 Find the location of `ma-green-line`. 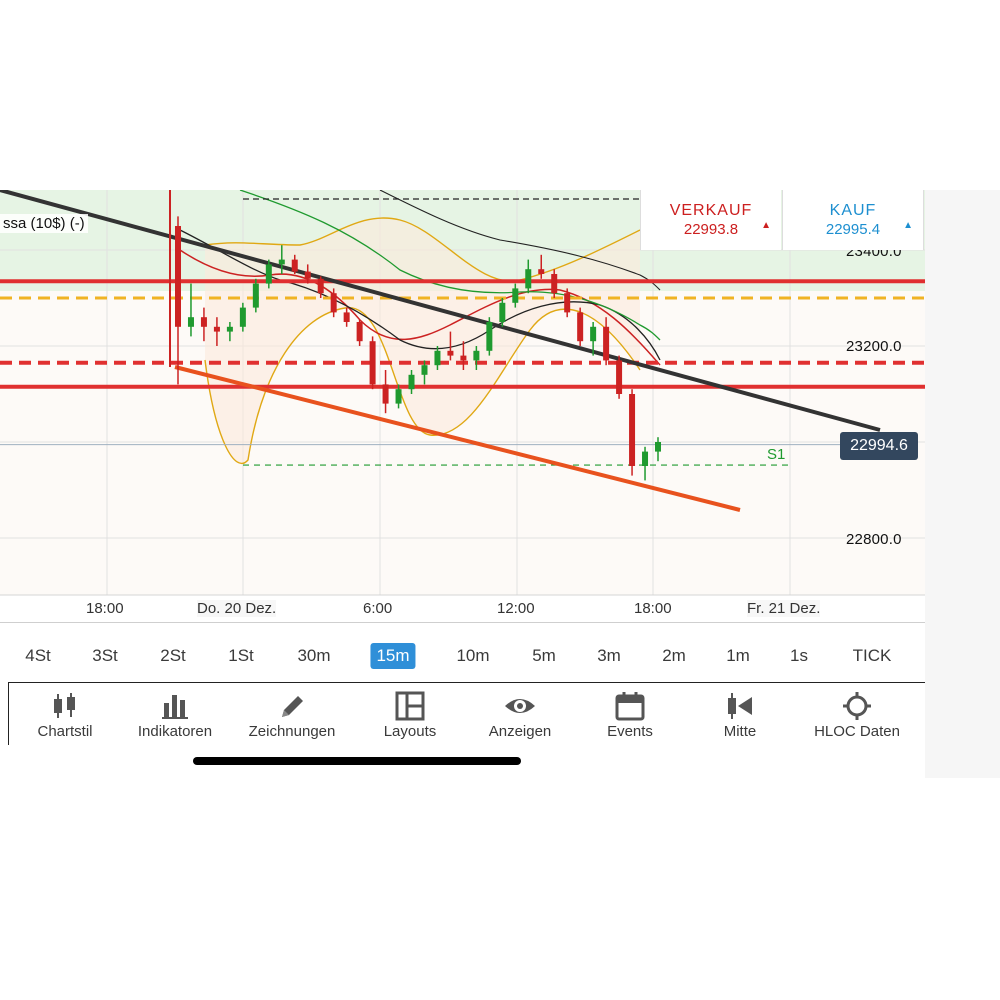

ma-green-line is located at coordinates (450, 265).